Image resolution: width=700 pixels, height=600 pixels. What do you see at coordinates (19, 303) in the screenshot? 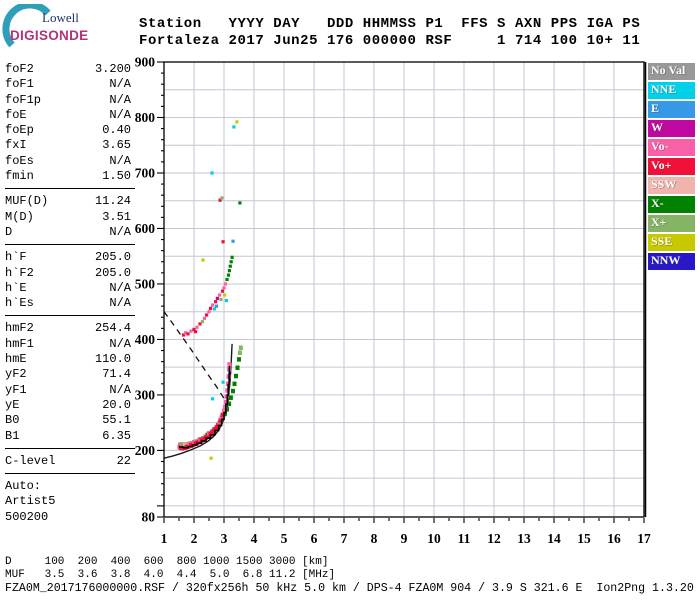
I see `param-label: h`Es` at bounding box center [19, 303].